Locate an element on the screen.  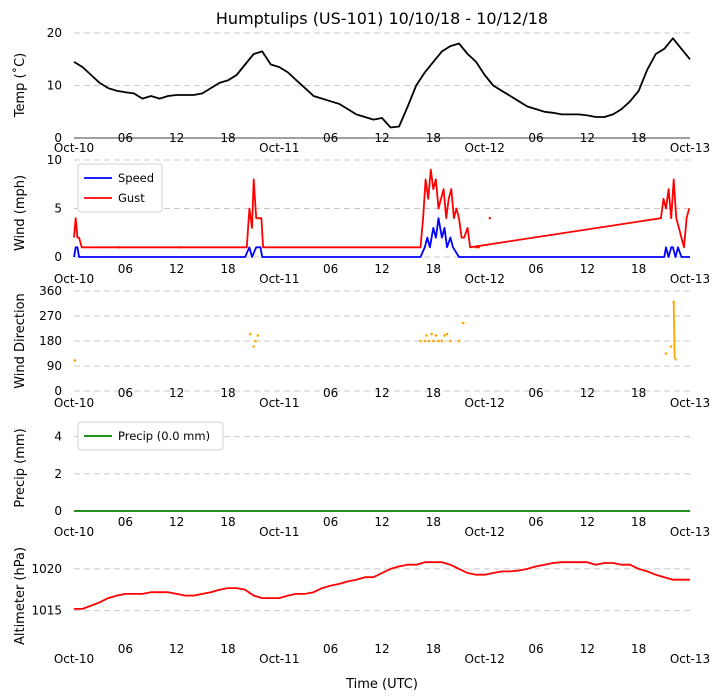
precip-x-tick-label: Oct-11 is located at coordinates (279, 532).